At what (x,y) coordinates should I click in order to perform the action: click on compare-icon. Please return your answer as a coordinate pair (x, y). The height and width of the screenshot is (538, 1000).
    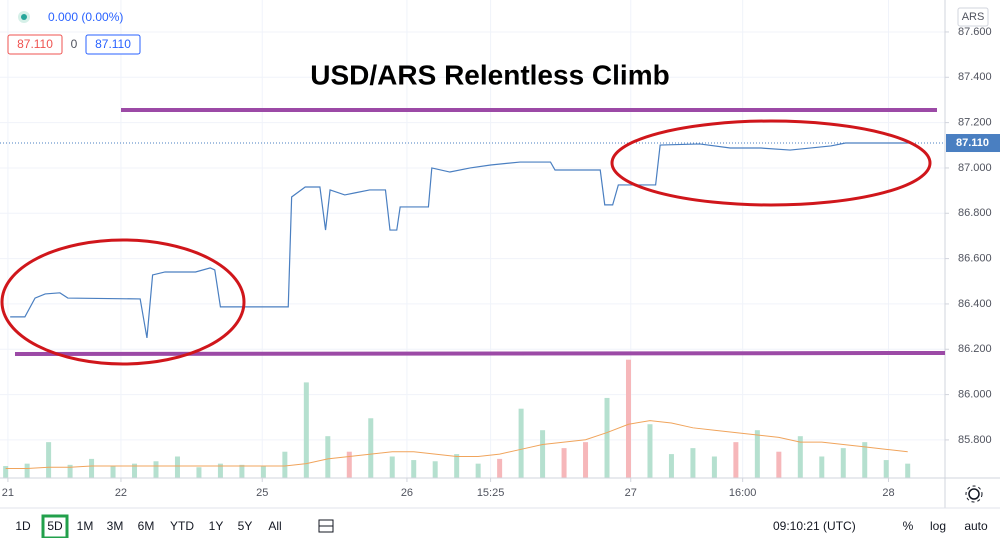
    Looking at the image, I should click on (326, 526).